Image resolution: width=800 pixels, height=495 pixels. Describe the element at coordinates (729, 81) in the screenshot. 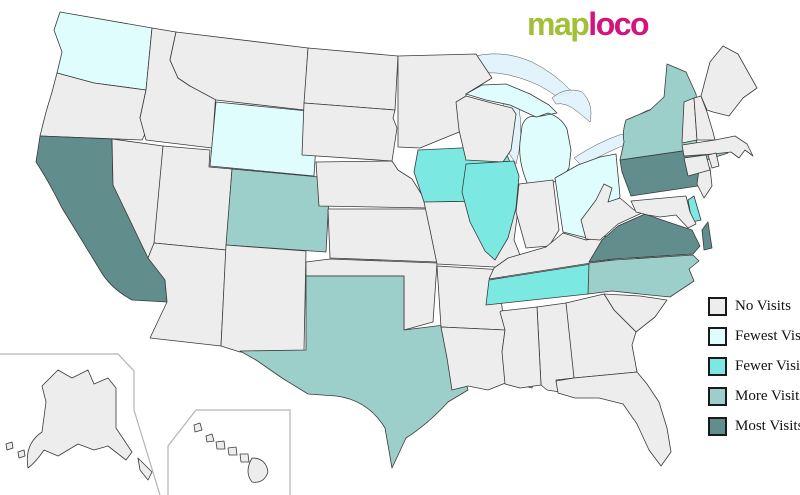

I see `state-maine` at that location.